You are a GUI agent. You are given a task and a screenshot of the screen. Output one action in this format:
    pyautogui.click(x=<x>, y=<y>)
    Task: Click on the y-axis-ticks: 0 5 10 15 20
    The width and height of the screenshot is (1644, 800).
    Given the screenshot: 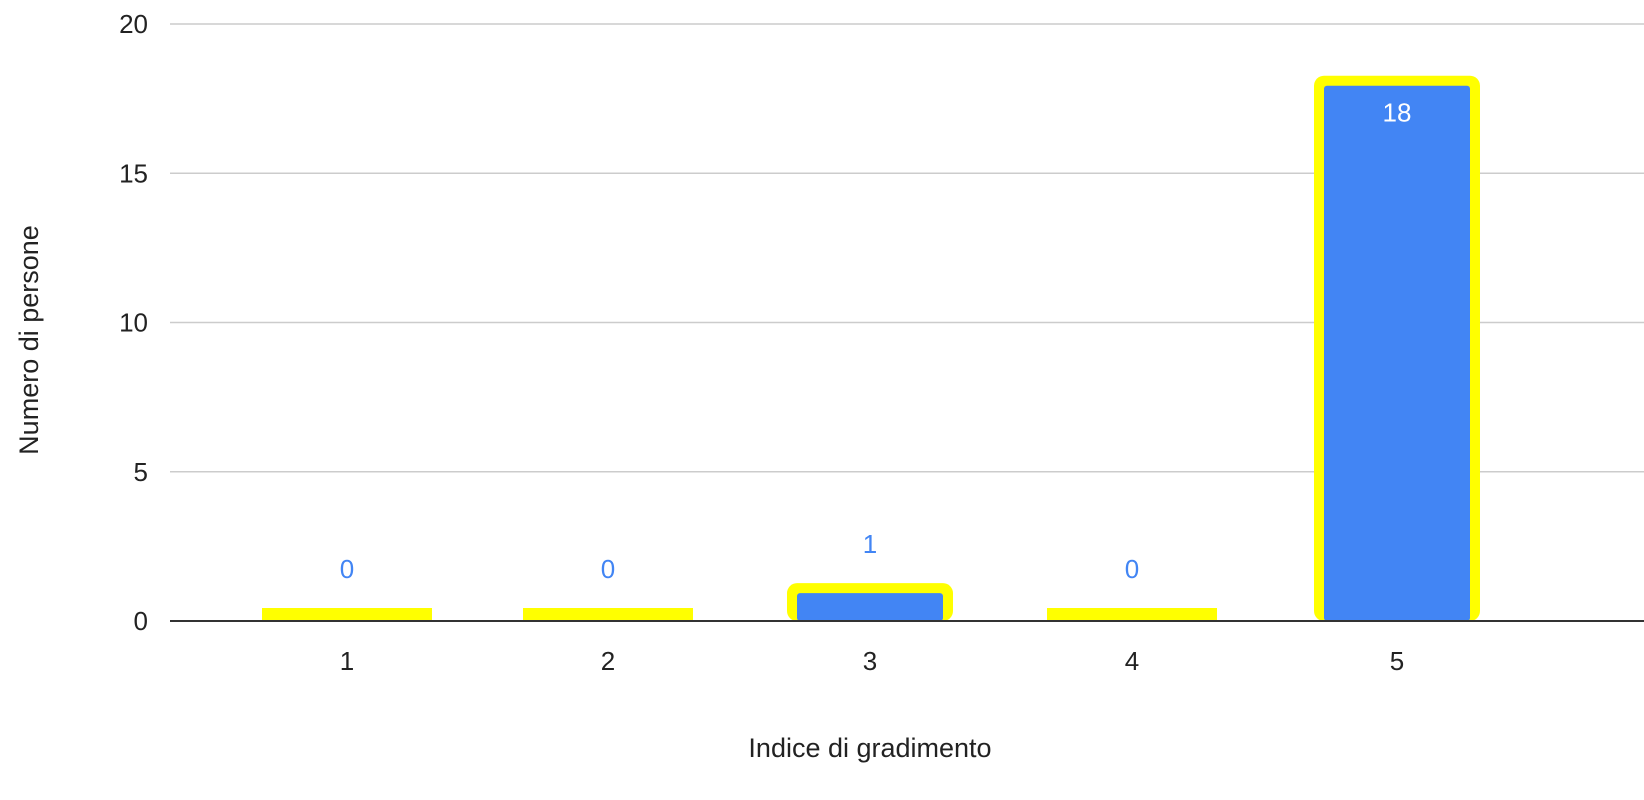 What is the action you would take?
    pyautogui.click(x=133, y=322)
    